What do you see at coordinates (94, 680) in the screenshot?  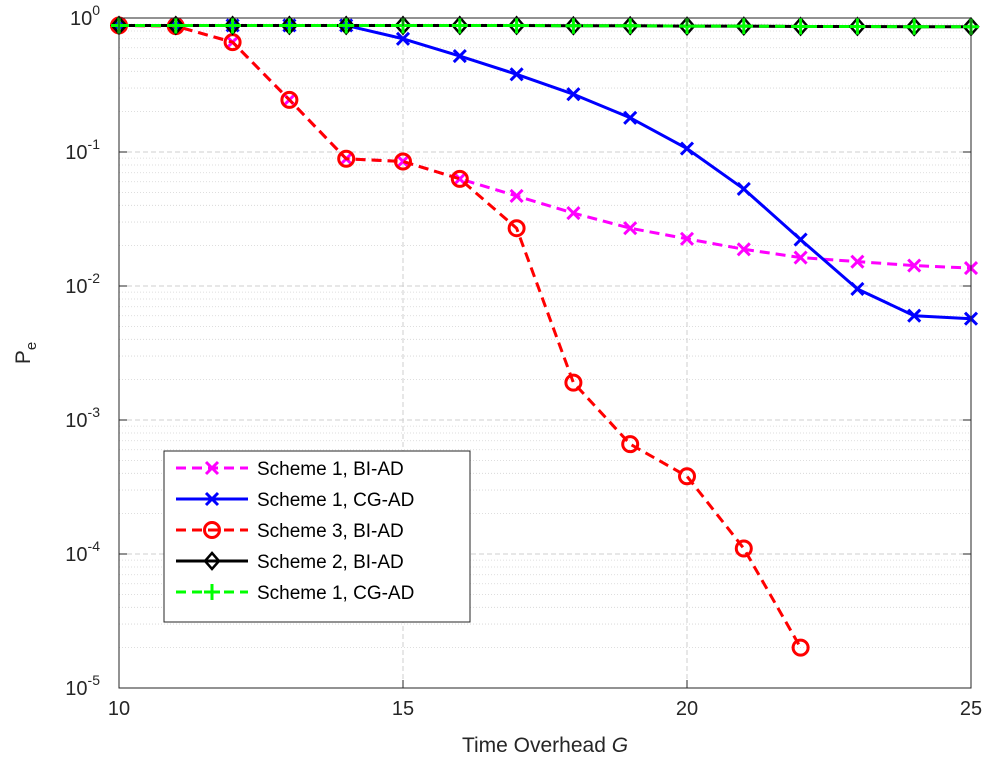 I see `y-tick-exponent: -5` at bounding box center [94, 680].